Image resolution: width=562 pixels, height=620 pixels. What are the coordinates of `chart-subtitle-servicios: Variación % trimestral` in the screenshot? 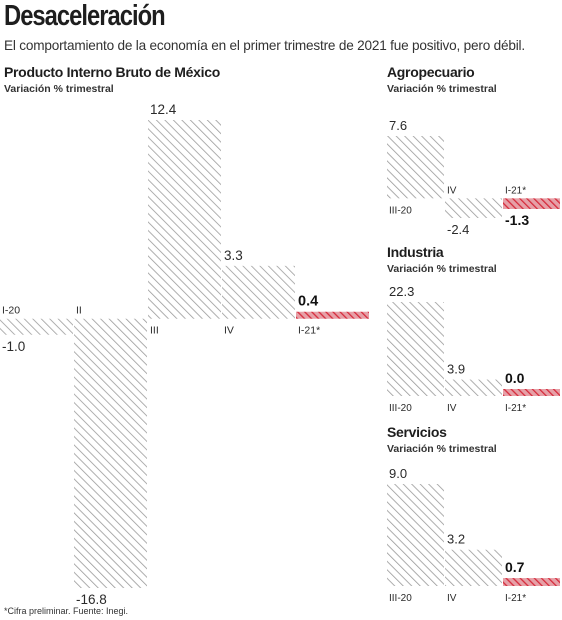 It's located at (442, 449).